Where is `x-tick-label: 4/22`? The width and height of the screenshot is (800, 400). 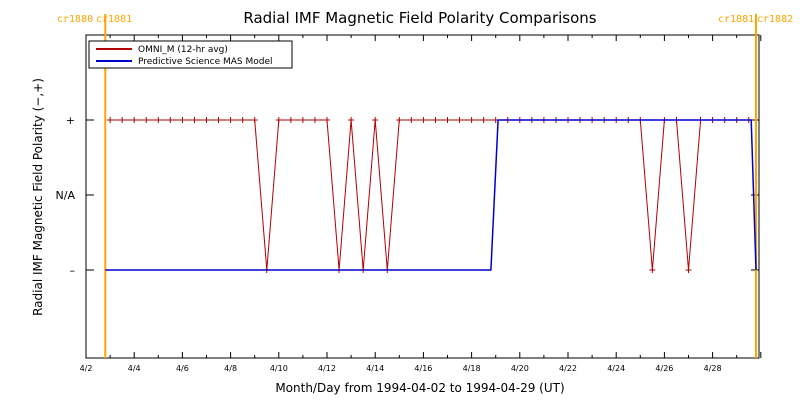 x-tick-label: 4/22 is located at coordinates (568, 368).